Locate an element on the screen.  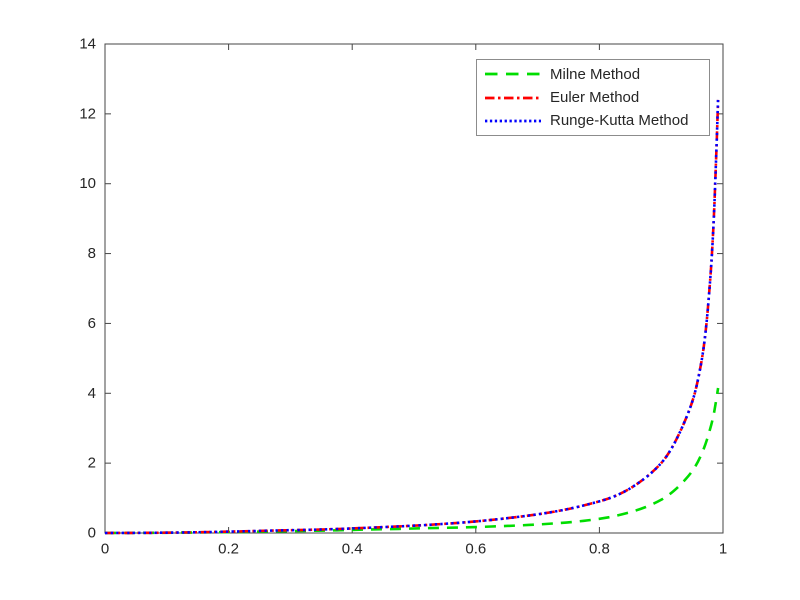
legend-label: Runge-Kutta Method is located at coordinates (619, 121).